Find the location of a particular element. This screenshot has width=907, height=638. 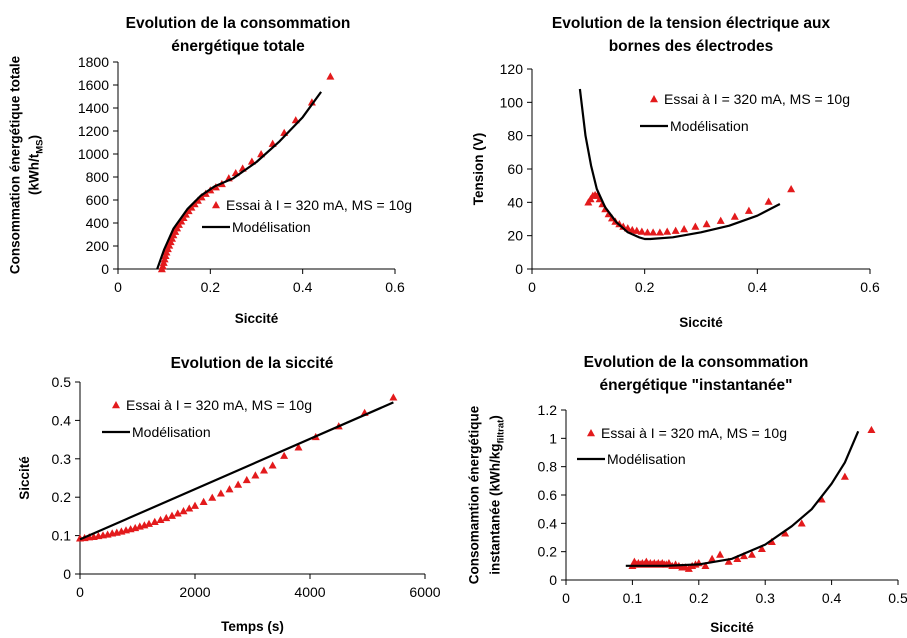

y-tick-label: 800 is located at coordinates (98, 177).